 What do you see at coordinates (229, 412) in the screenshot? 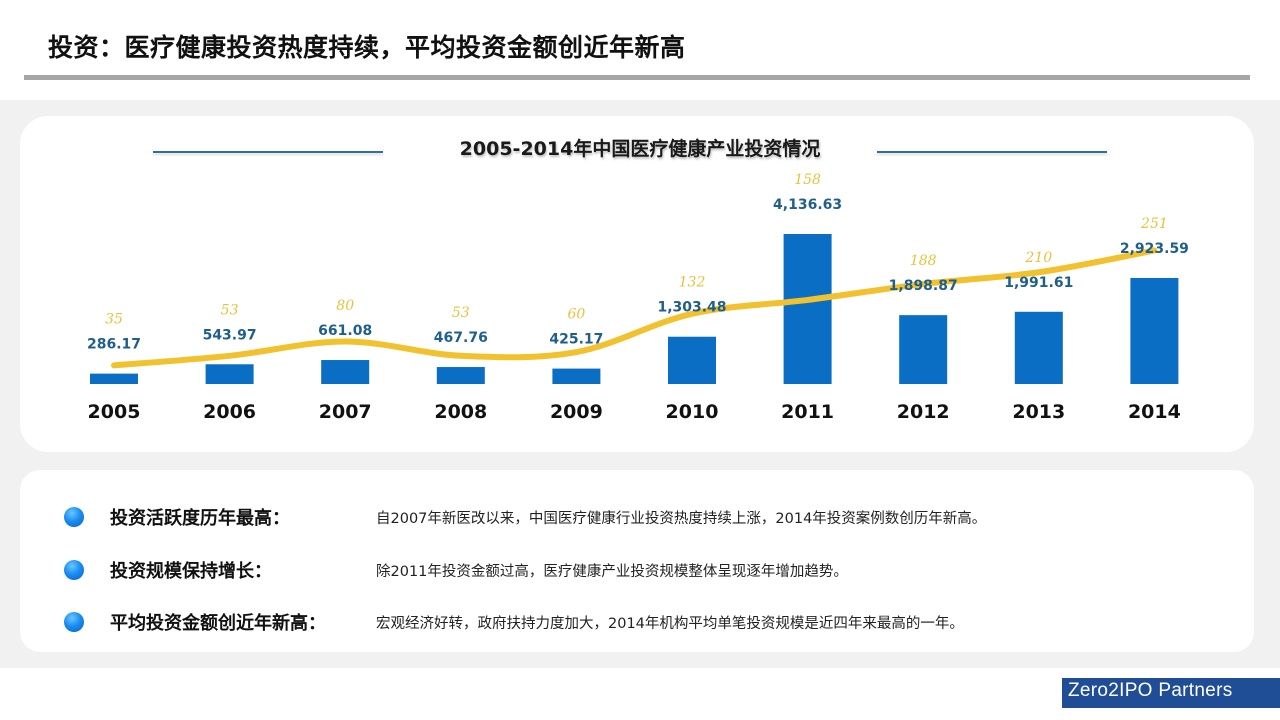
I see `x-tick-label: 2006` at bounding box center [229, 412].